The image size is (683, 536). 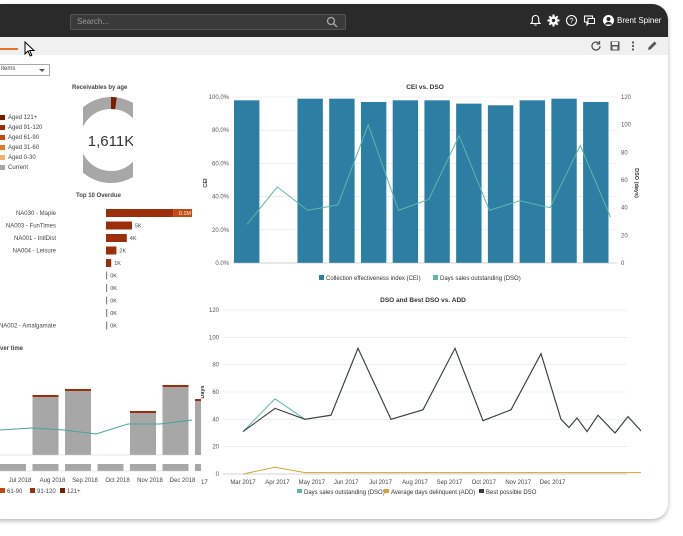 What do you see at coordinates (425, 87) in the screenshot?
I see `chart-title: CEI vs. DSO` at bounding box center [425, 87].